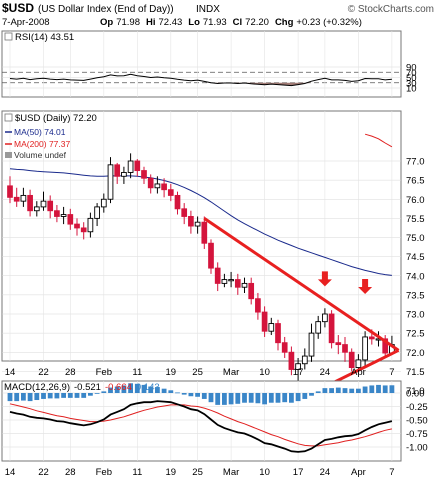 The width and height of the screenshot is (437, 483). Describe the element at coordinates (415, 334) in the screenshot. I see `price-y-tick: 72.5` at that location.